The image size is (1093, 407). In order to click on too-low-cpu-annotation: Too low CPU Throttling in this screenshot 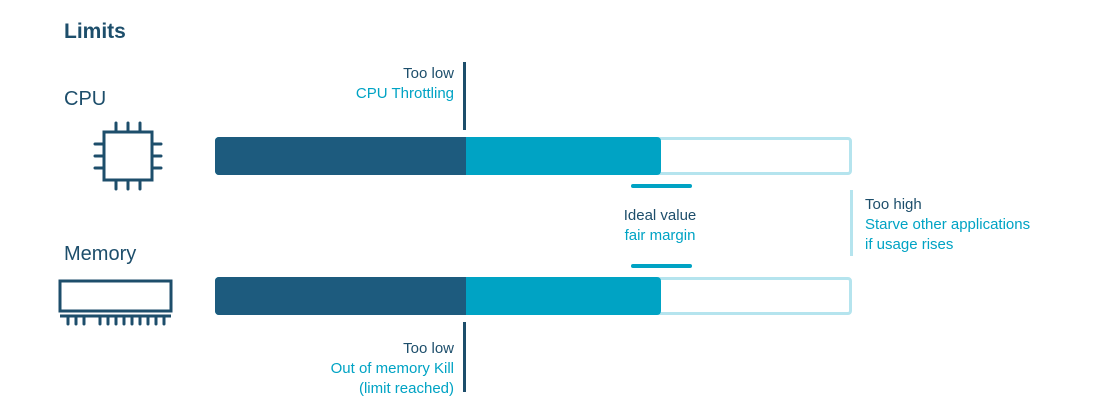, I will do `click(362, 84)`.